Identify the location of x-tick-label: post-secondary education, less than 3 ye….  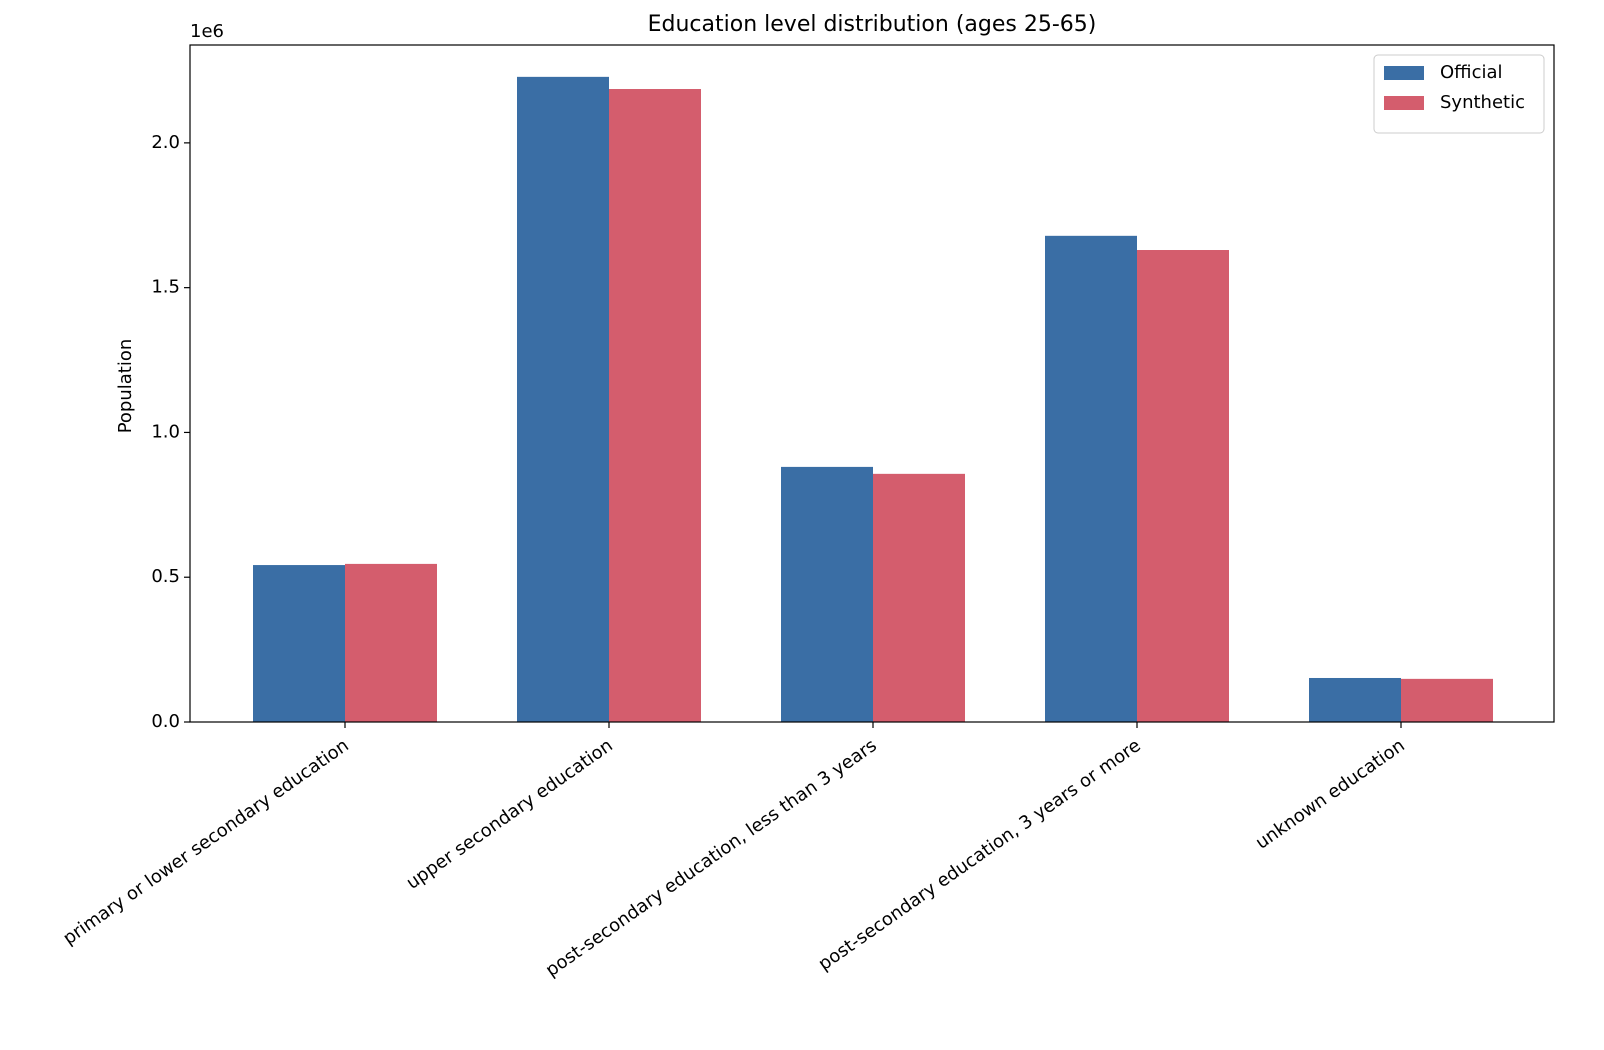
(711, 858).